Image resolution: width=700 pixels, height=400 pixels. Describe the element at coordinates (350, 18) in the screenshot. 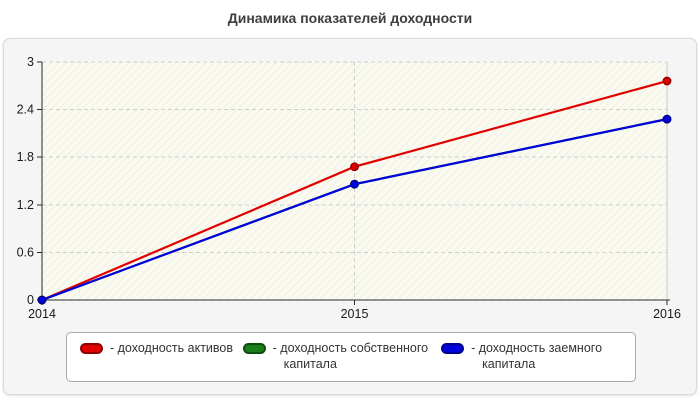

I see `chart-title: Динамика показателей доходности` at that location.